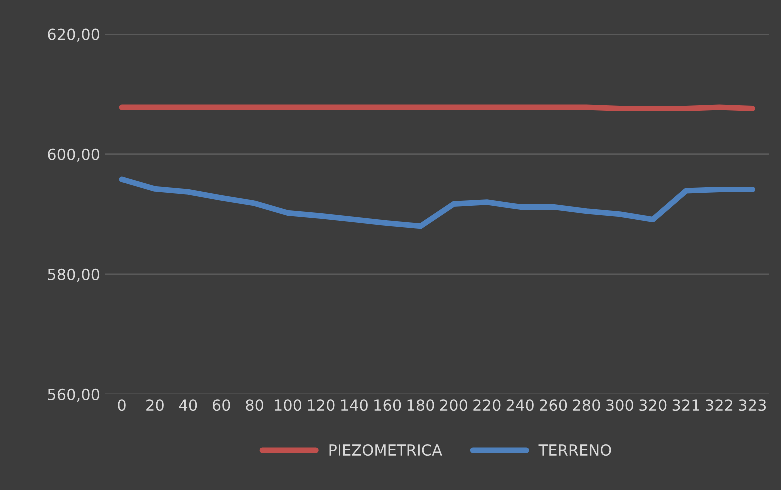  I want to click on x-tick-label: 322, so click(719, 406).